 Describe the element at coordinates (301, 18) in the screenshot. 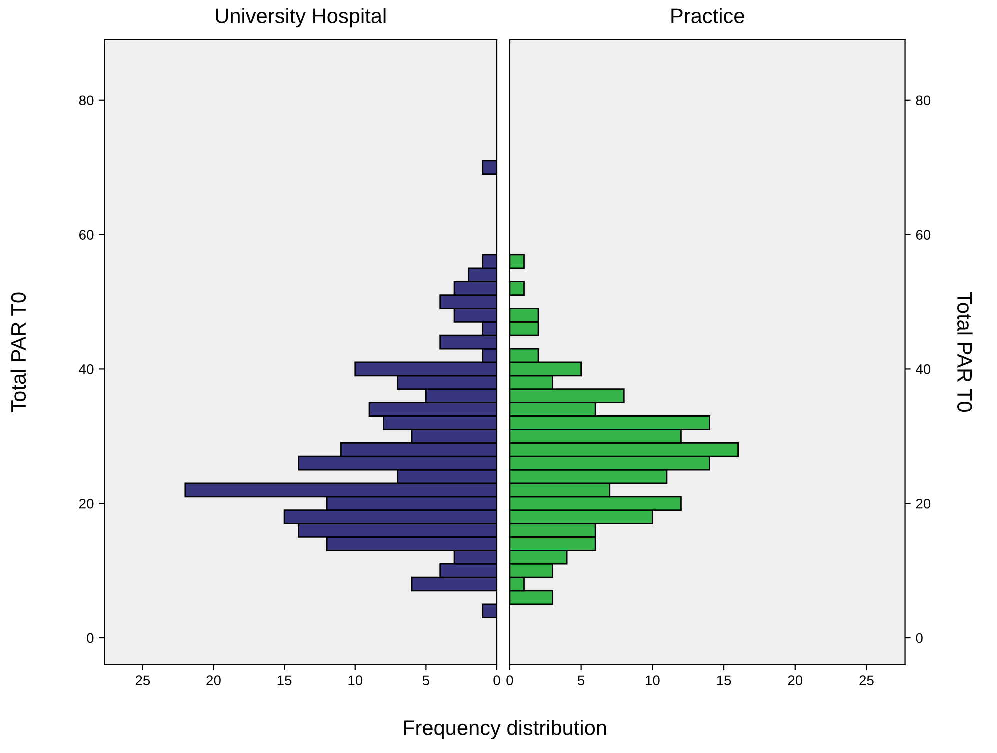

I see `chart-title: University Hospital` at that location.